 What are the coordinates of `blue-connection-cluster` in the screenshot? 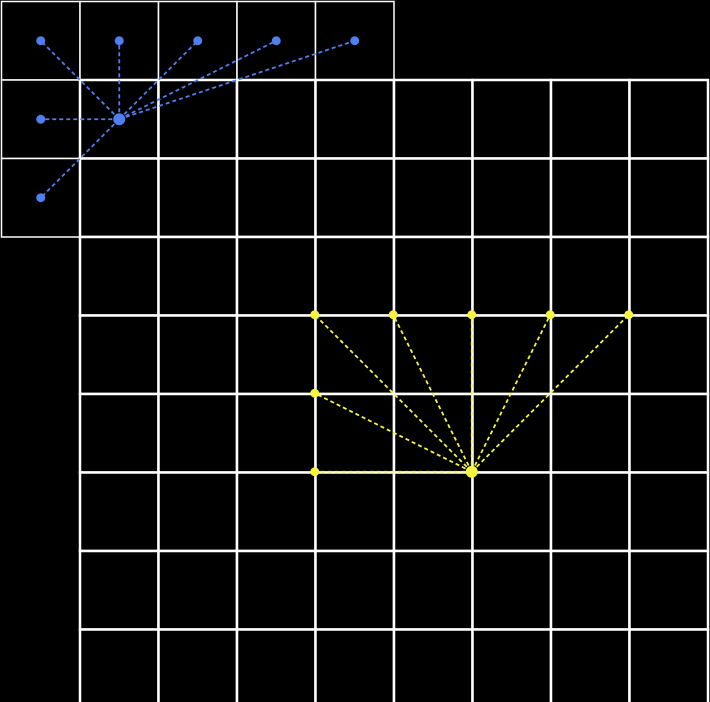 It's located at (198, 119).